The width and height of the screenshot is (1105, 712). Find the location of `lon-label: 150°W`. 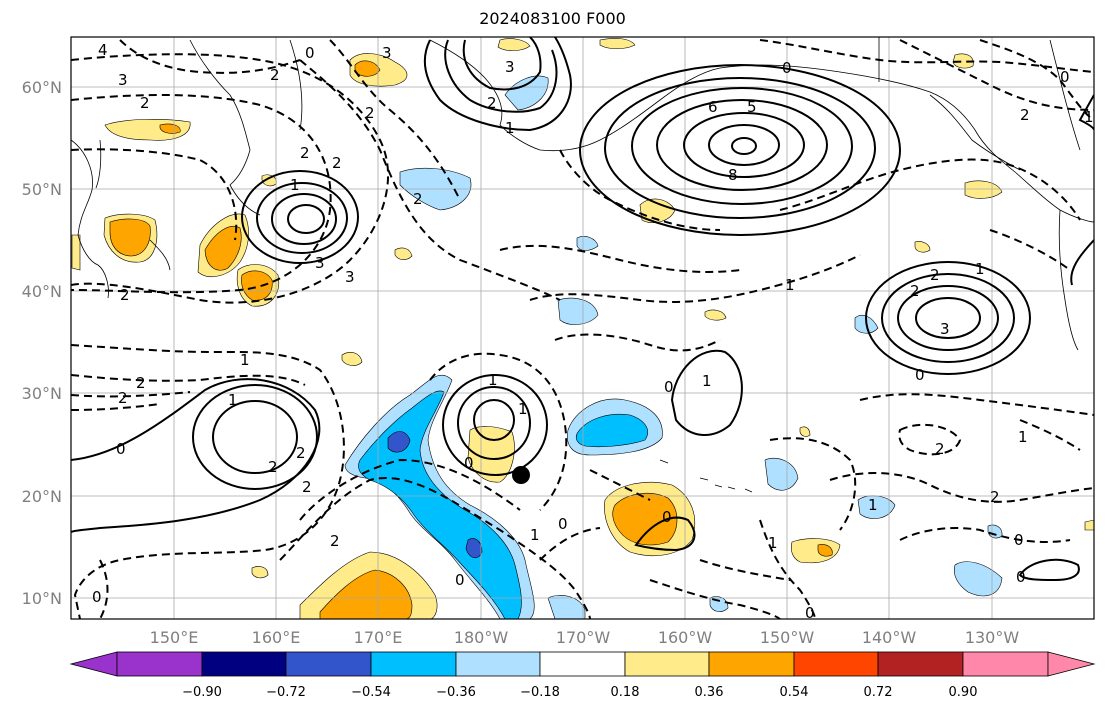

lon-label: 150°W is located at coordinates (787, 637).